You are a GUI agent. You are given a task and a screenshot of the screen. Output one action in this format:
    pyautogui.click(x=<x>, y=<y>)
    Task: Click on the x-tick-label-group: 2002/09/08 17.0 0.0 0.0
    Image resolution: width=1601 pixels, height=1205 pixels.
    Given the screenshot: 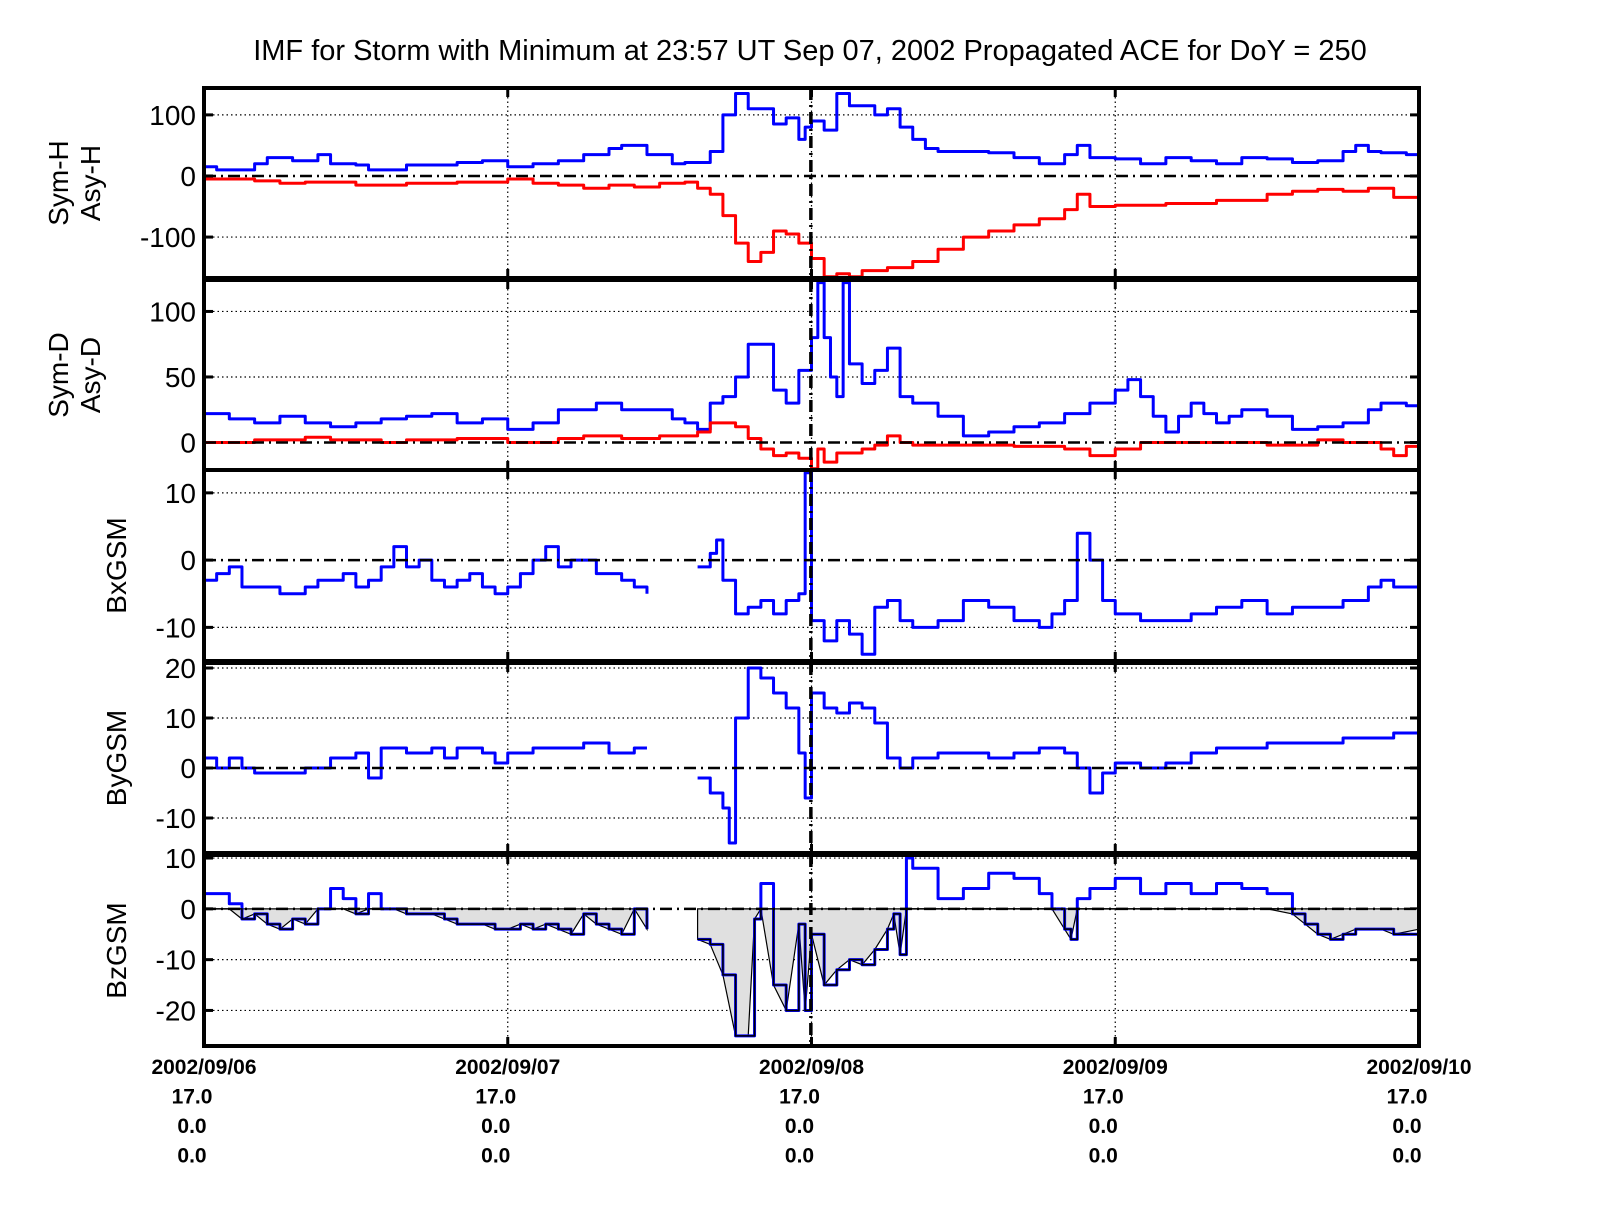 What is the action you would take?
    pyautogui.click(x=811, y=1112)
    